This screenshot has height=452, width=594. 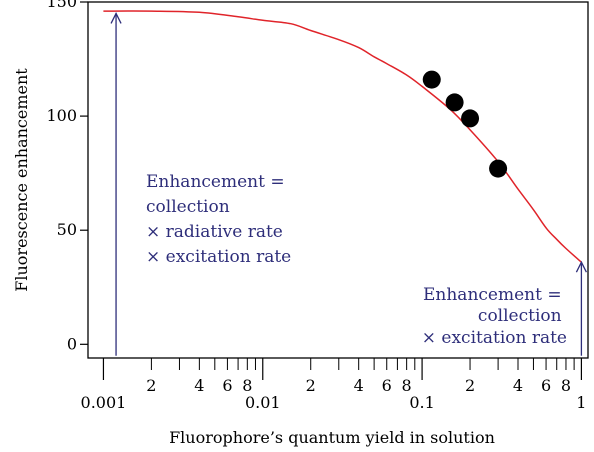 What do you see at coordinates (333, 385) in the screenshot?
I see `x-axis: 0.001 0.01 0.1 12 4 6 8 2 4 6 8 2 4 6 8` at bounding box center [333, 385].